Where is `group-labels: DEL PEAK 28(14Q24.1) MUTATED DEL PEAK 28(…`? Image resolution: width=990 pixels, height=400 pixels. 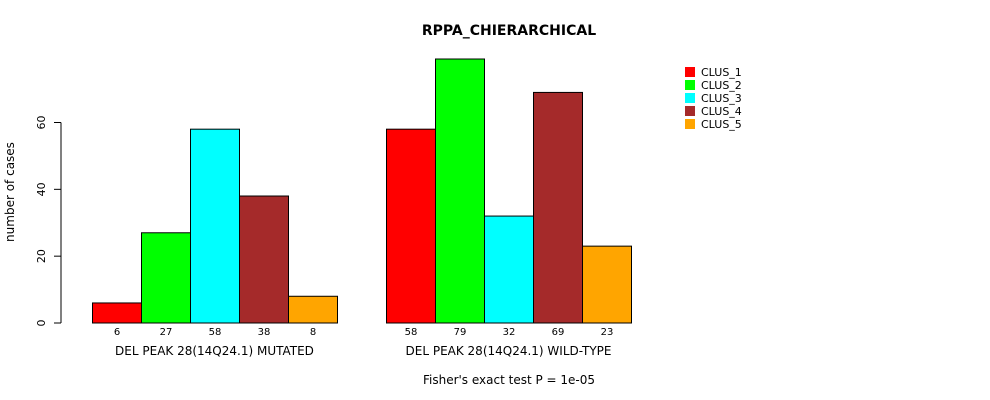
group-labels: DEL PEAK 28(14Q24.1) MUTATED DEL PEAK 28(… is located at coordinates (363, 351).